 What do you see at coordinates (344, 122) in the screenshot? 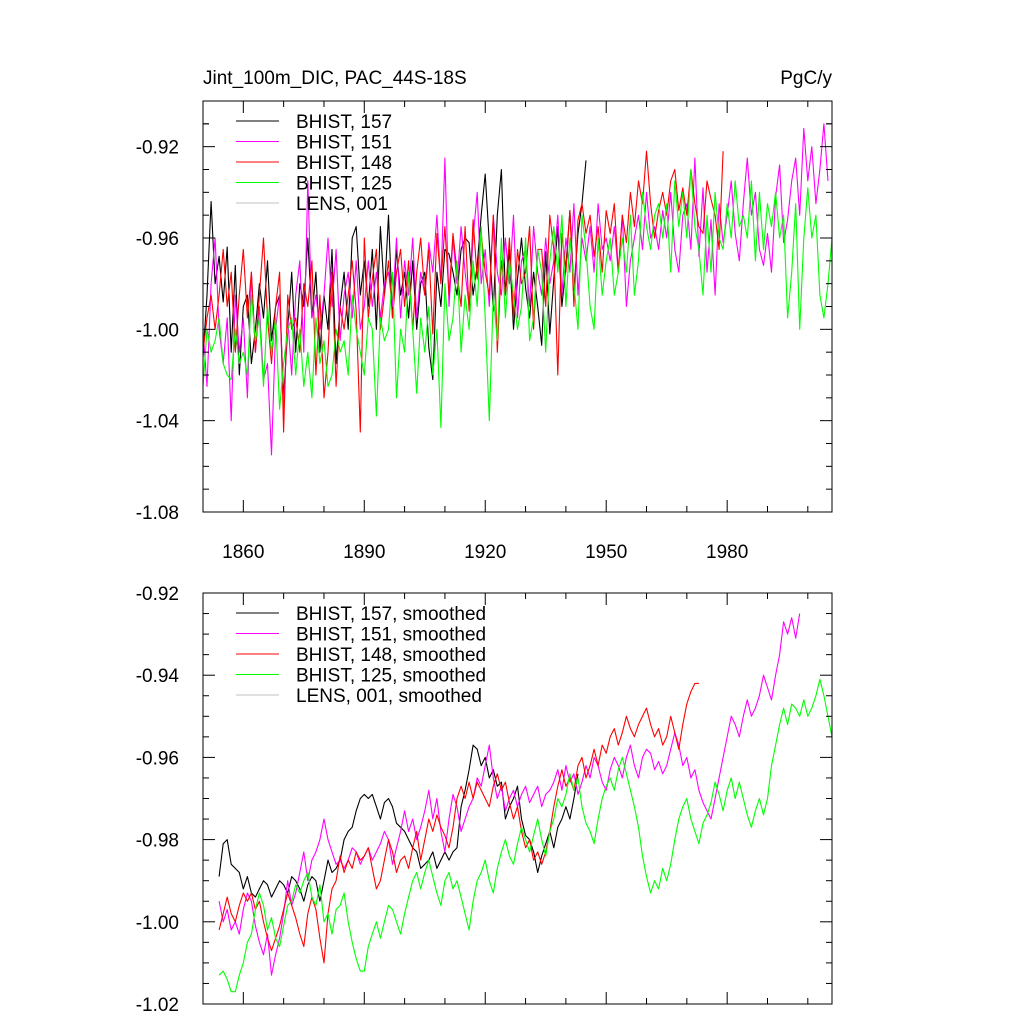
I see `legend-label: BHIST, 157` at bounding box center [344, 122].